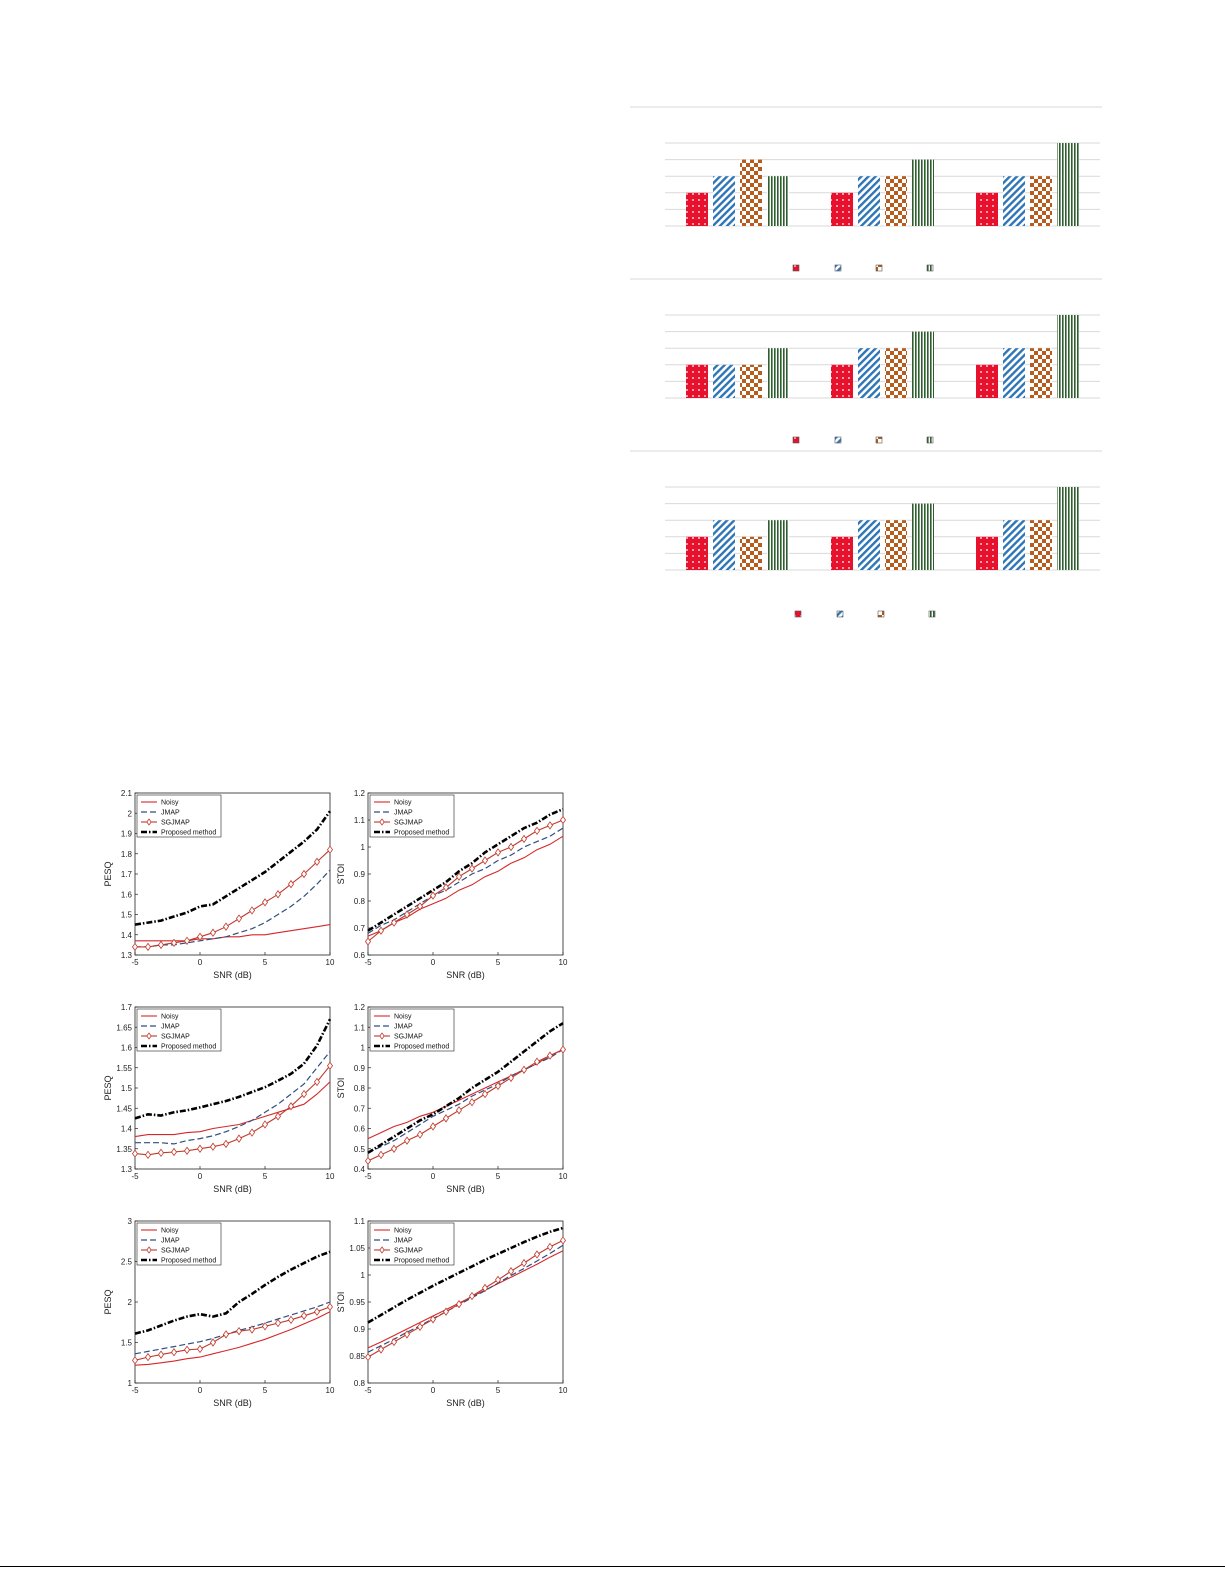 This screenshot has height=1585, width=1225. Describe the element at coordinates (130, 1221) in the screenshot. I see `y-tick-label: 3` at that location.